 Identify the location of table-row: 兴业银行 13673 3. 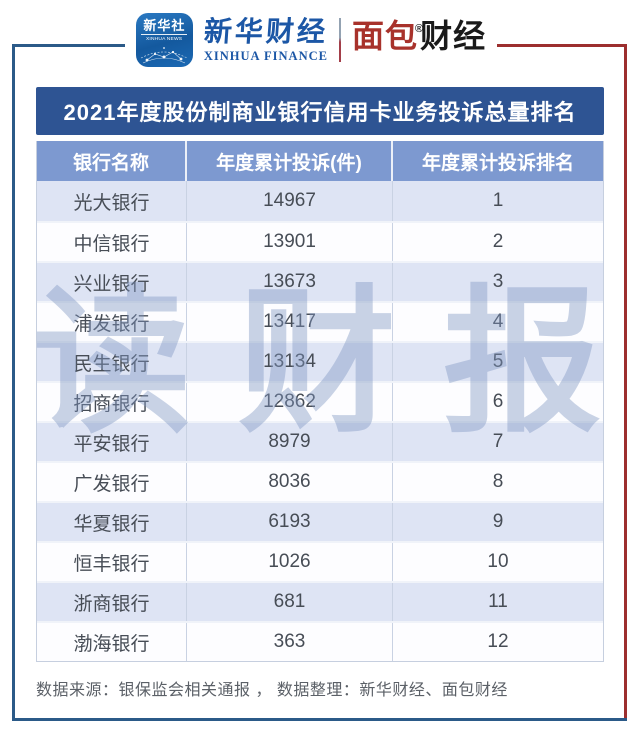
(320, 281).